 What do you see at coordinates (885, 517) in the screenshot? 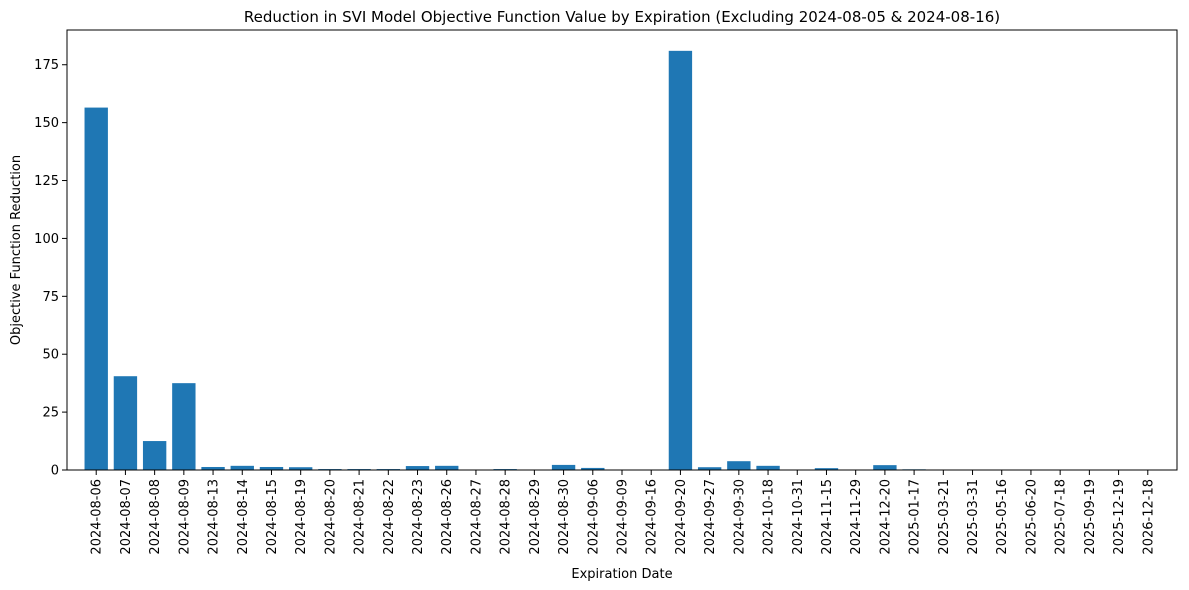
I see `x-tick-label: 2024-12-20` at bounding box center [885, 517].